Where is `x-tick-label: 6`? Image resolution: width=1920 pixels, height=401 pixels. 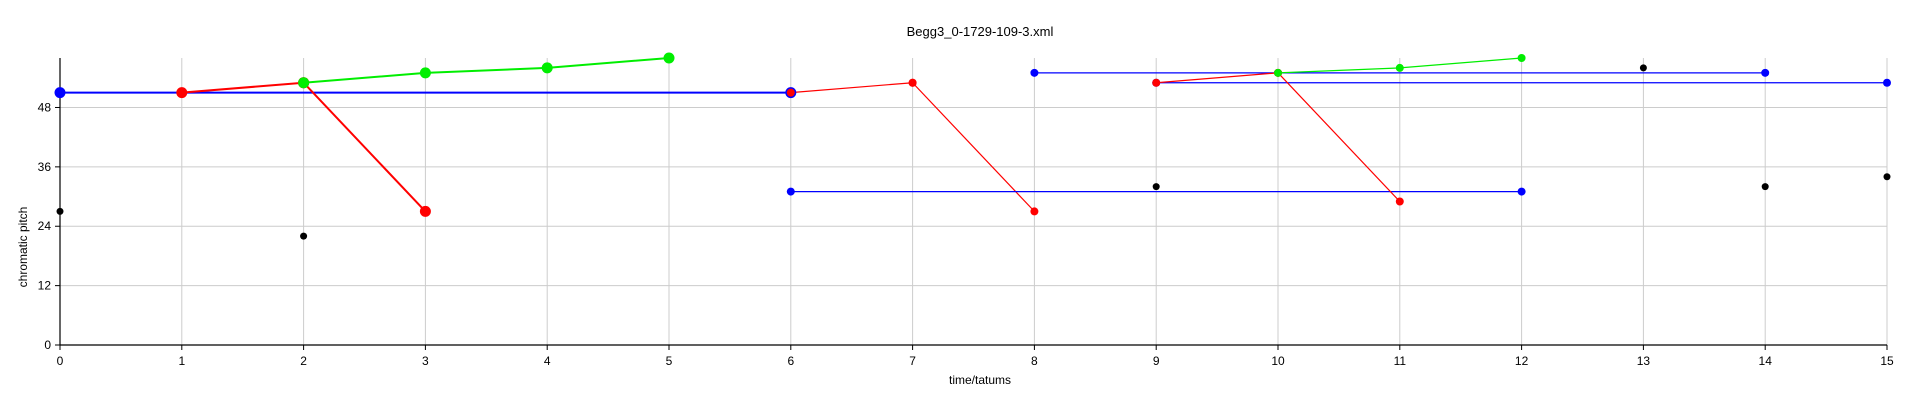
x-tick-label: 6 is located at coordinates (790, 361).